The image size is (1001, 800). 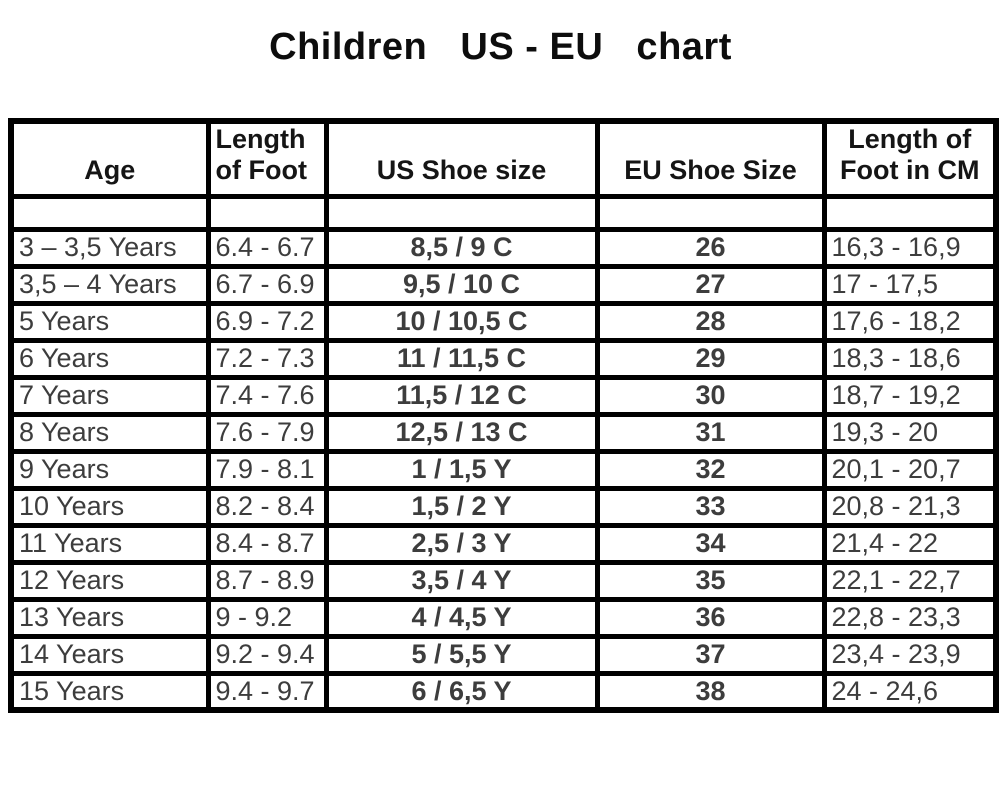 I want to click on cell-eu-shoe-size: 31, so click(x=710, y=432).